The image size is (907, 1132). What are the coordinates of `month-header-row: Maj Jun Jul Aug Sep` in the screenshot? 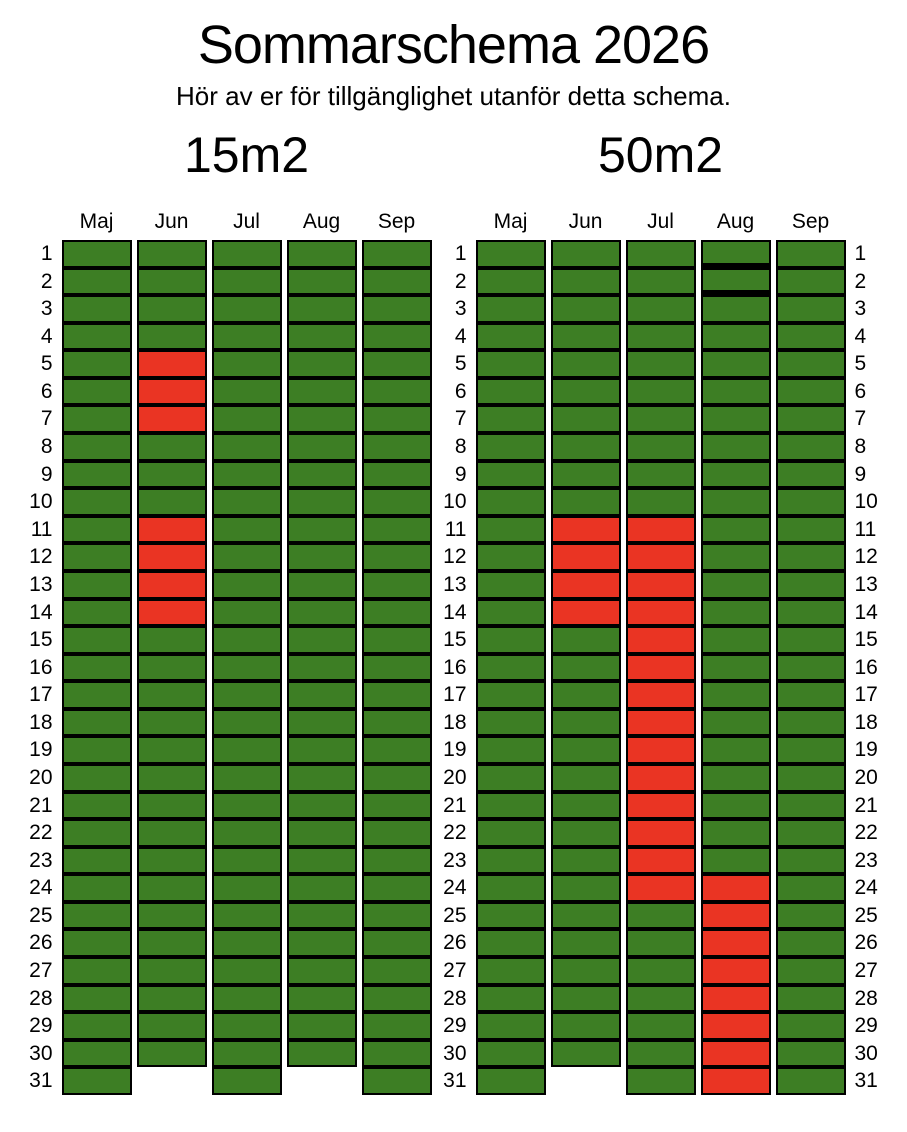 It's located at (247, 218).